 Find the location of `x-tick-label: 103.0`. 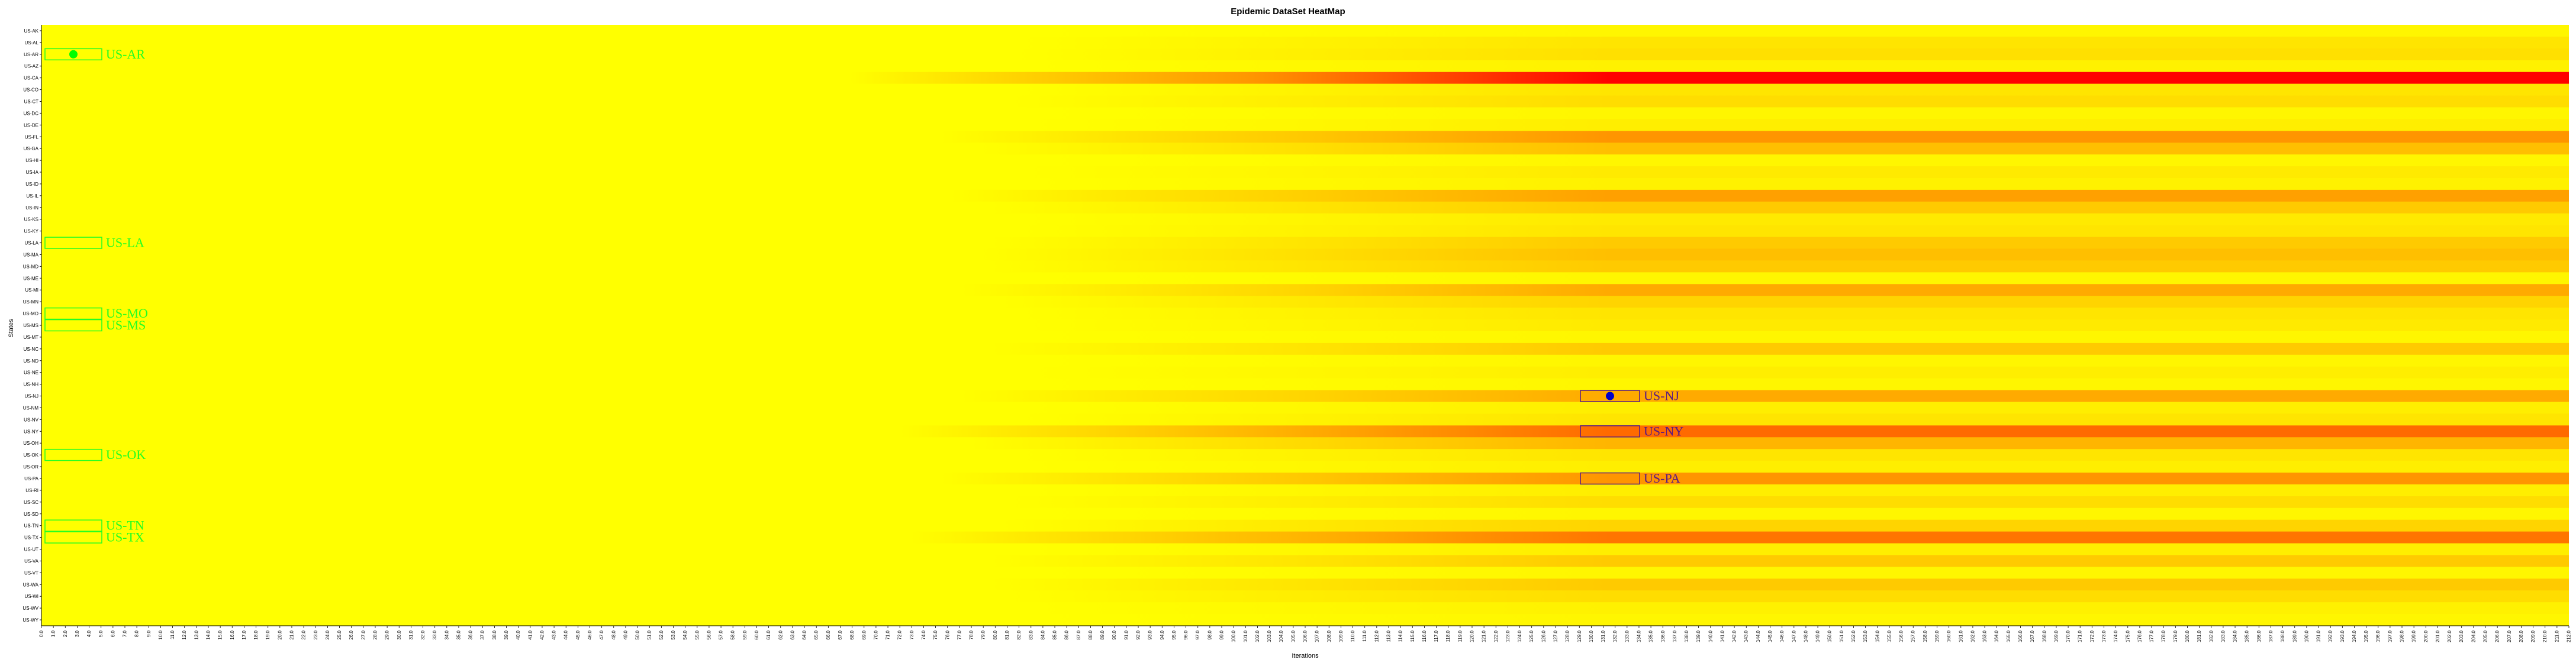

x-tick-label: 103.0 is located at coordinates (1269, 636).